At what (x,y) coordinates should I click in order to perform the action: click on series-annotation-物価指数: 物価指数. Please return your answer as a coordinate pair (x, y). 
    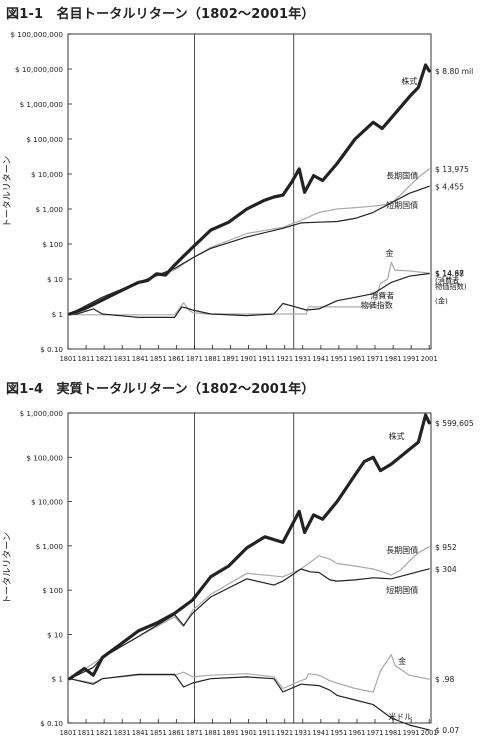
    Looking at the image, I should click on (377, 305).